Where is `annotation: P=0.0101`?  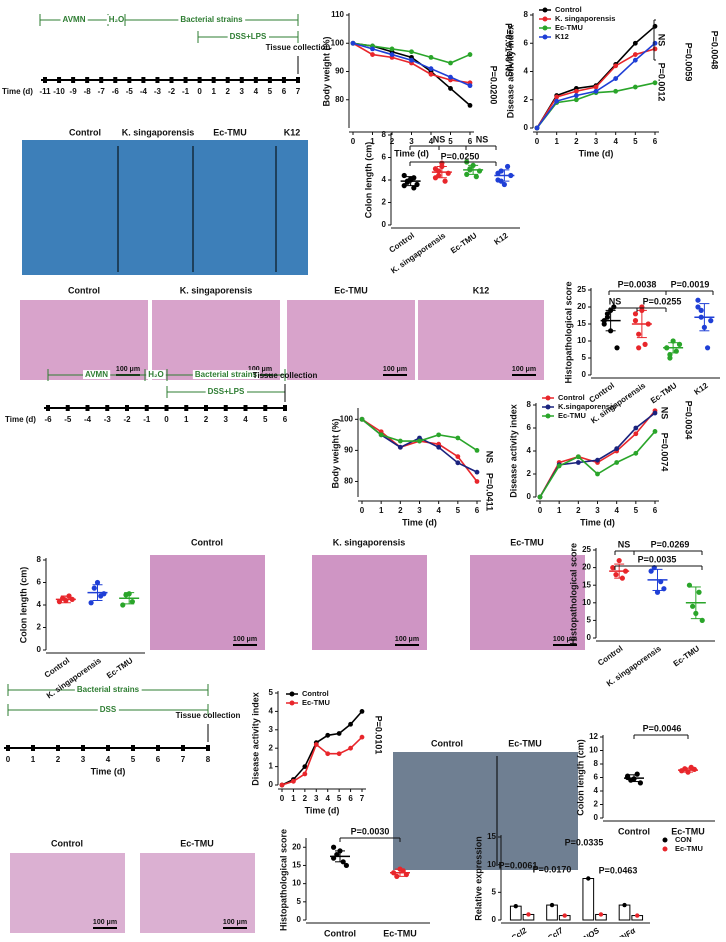
annotation: P=0.0101 is located at coordinates (379, 735).